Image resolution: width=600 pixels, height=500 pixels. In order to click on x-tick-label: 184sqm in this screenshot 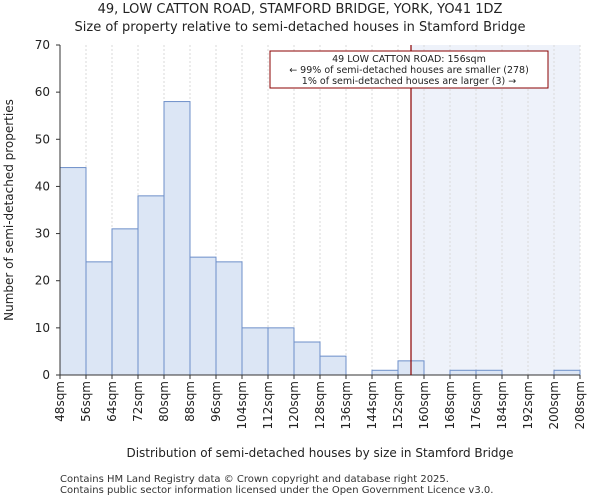, I will do `click(502, 405)`.